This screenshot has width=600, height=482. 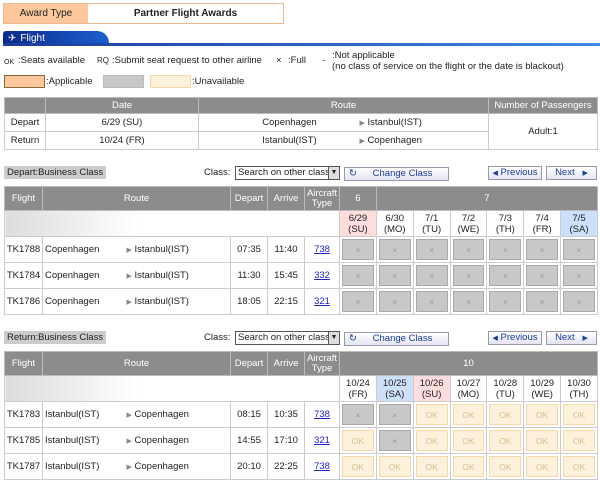 I want to click on legend-ok: :Seats available, so click(x=52, y=60).